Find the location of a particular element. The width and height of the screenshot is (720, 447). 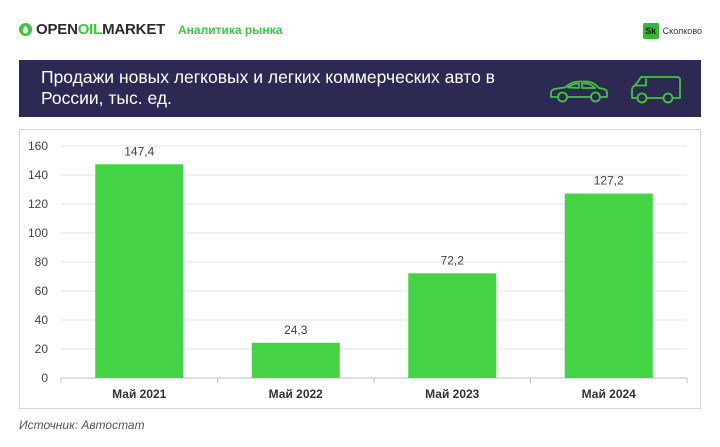

data-label: 147,4 is located at coordinates (139, 151).